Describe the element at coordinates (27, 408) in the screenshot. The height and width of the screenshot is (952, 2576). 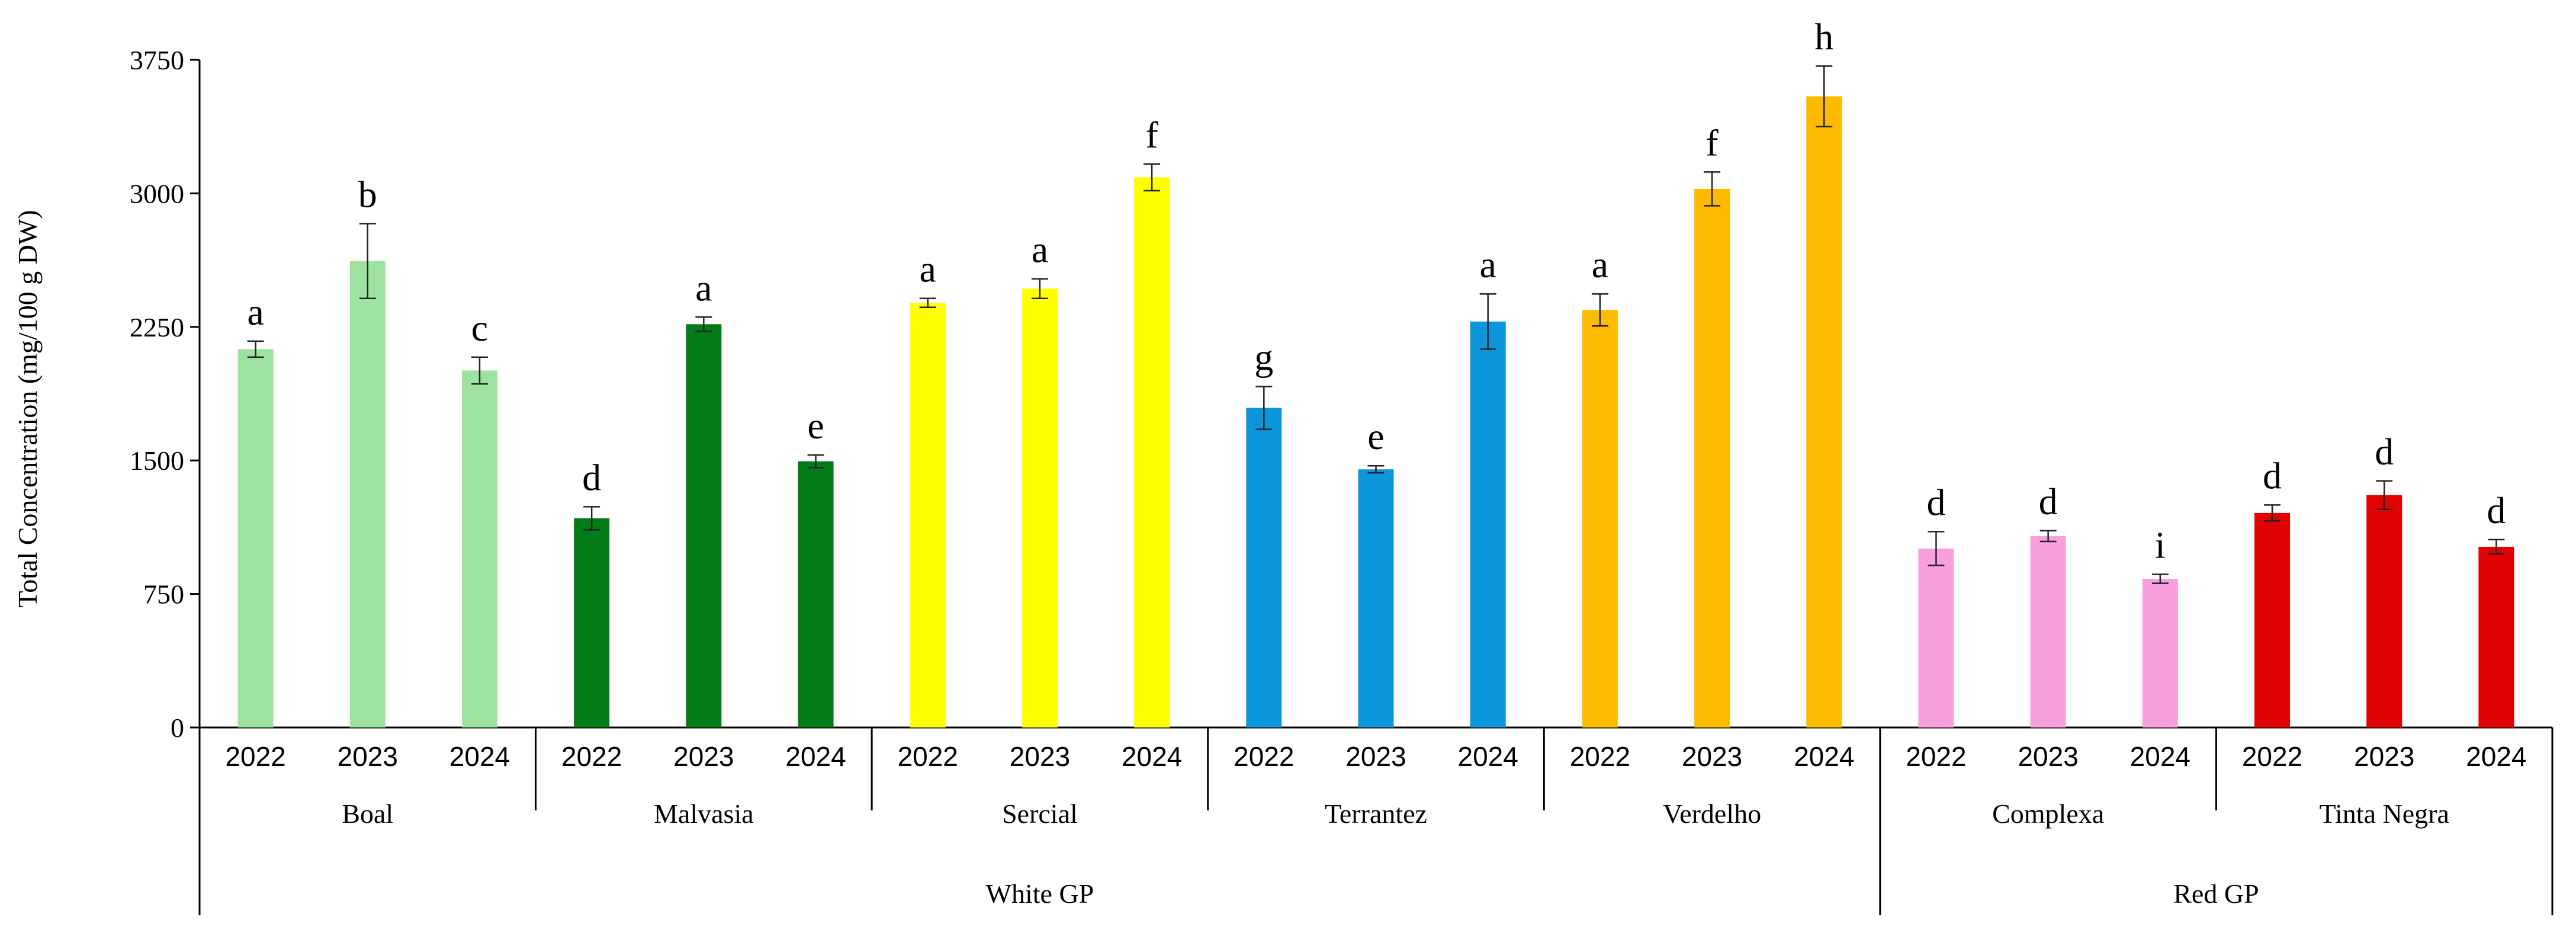
I see `y-axis-label: Total Concentration (mg/100 g DW)` at that location.